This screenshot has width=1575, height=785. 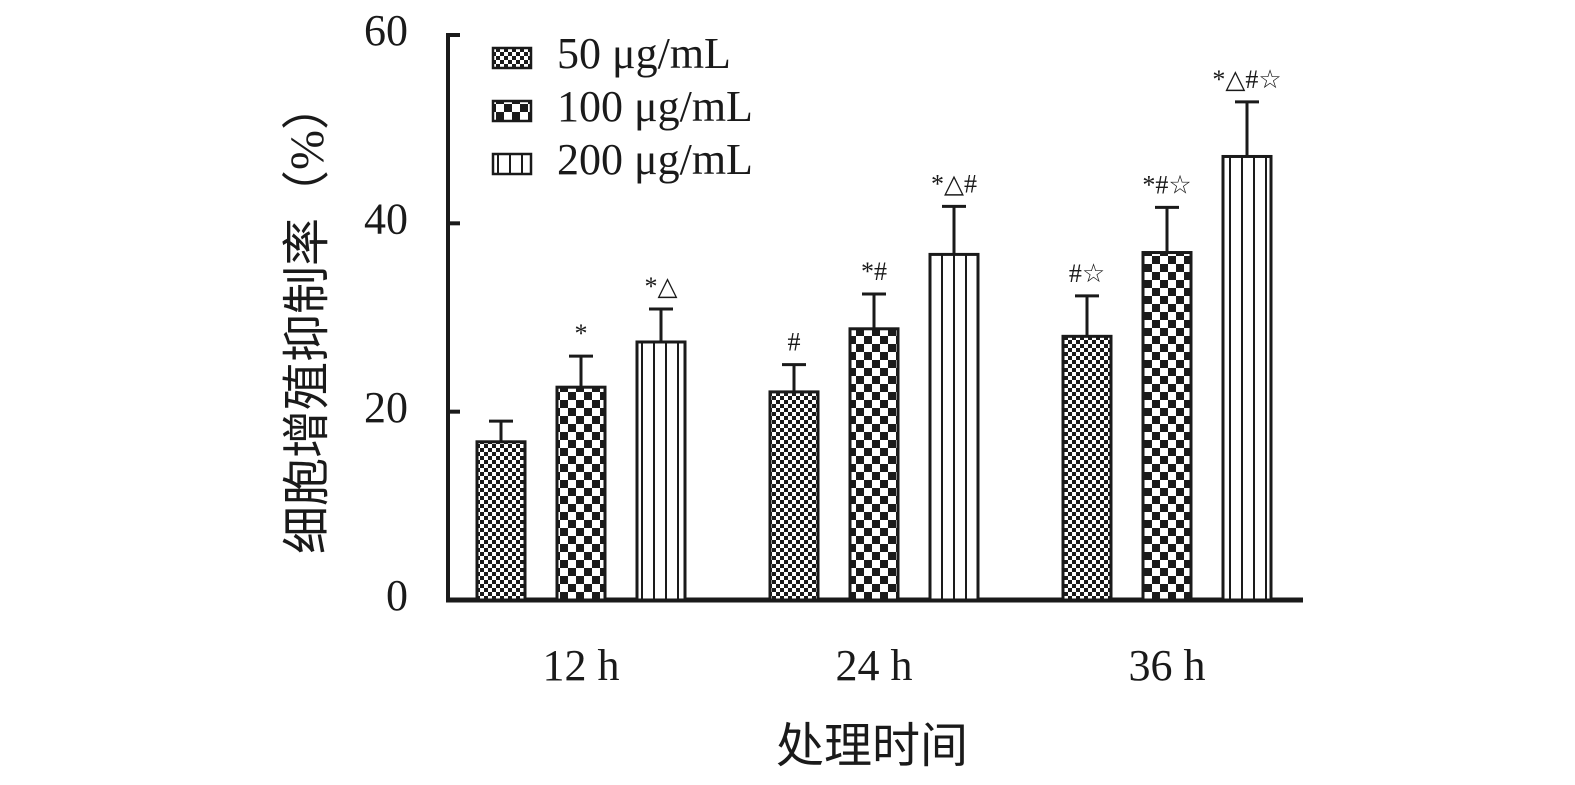 What do you see at coordinates (874, 665) in the screenshot?
I see `x-tick-label: 24 h` at bounding box center [874, 665].